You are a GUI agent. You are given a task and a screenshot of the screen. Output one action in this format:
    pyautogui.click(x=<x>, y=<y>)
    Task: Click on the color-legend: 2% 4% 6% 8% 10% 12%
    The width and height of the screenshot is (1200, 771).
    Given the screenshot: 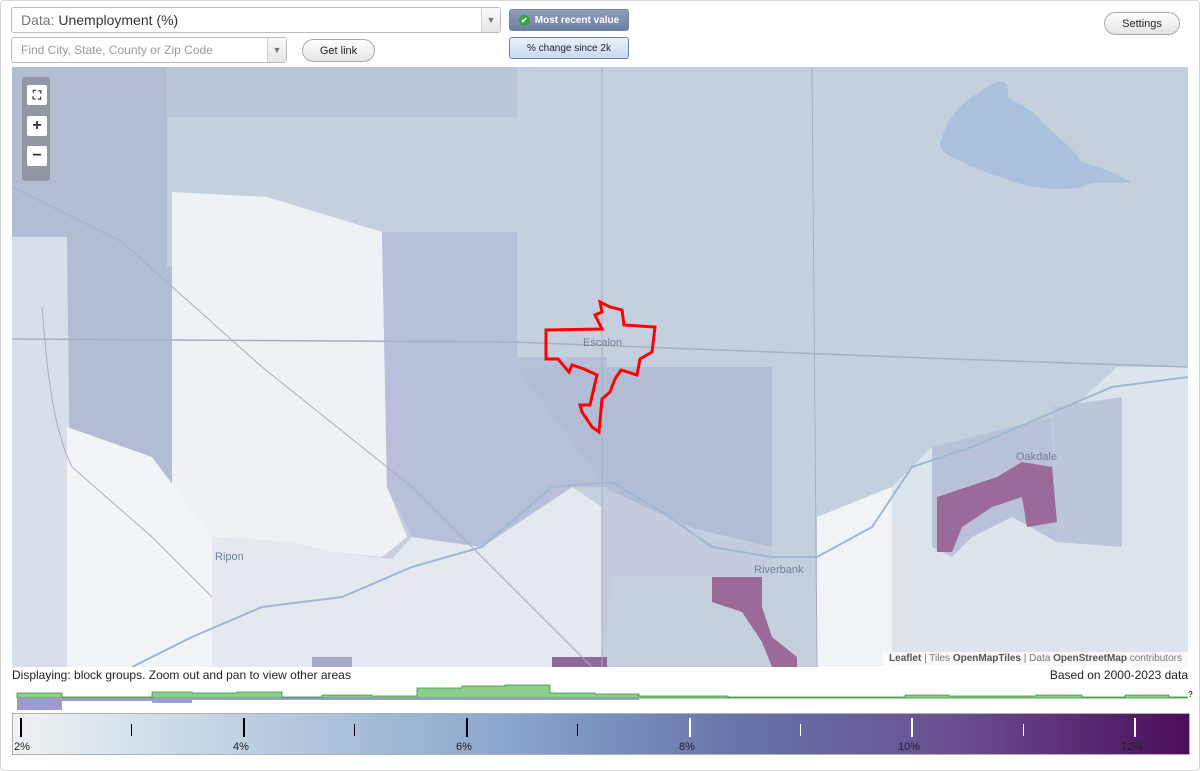 What is the action you would take?
    pyautogui.click(x=601, y=734)
    